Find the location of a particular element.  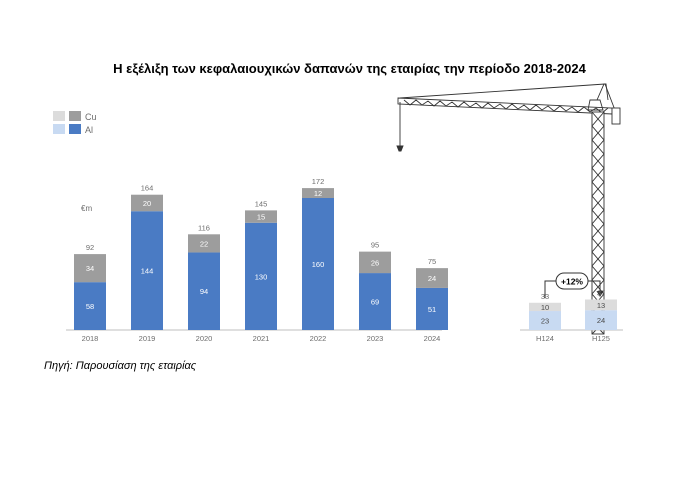

bar-cu-h125 is located at coordinates (601, 305).